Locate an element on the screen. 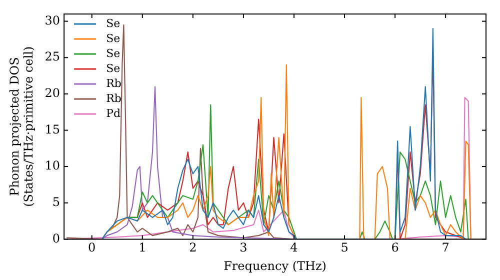 The image size is (500, 280). x-tick-label: 6 is located at coordinates (395, 247).